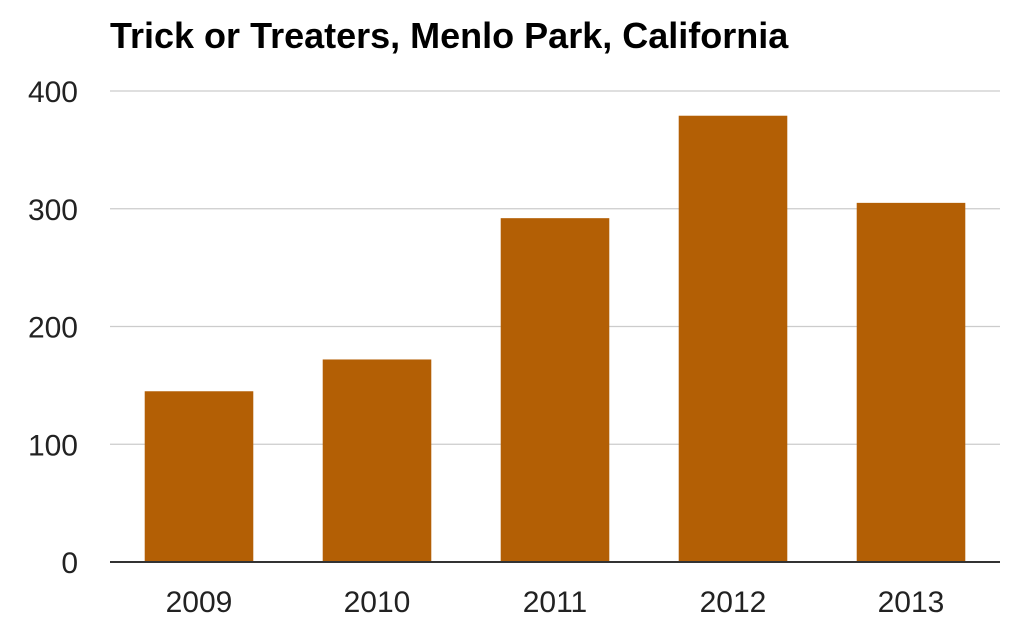  Describe the element at coordinates (53, 328) in the screenshot. I see `y-tick-label: 200` at that location.